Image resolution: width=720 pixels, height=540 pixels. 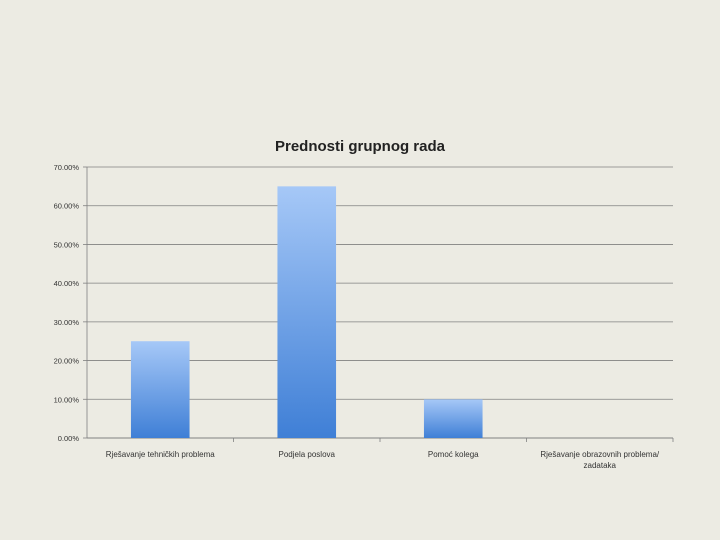 I want to click on x-tick-label: Pomoć kolega, so click(x=453, y=454).